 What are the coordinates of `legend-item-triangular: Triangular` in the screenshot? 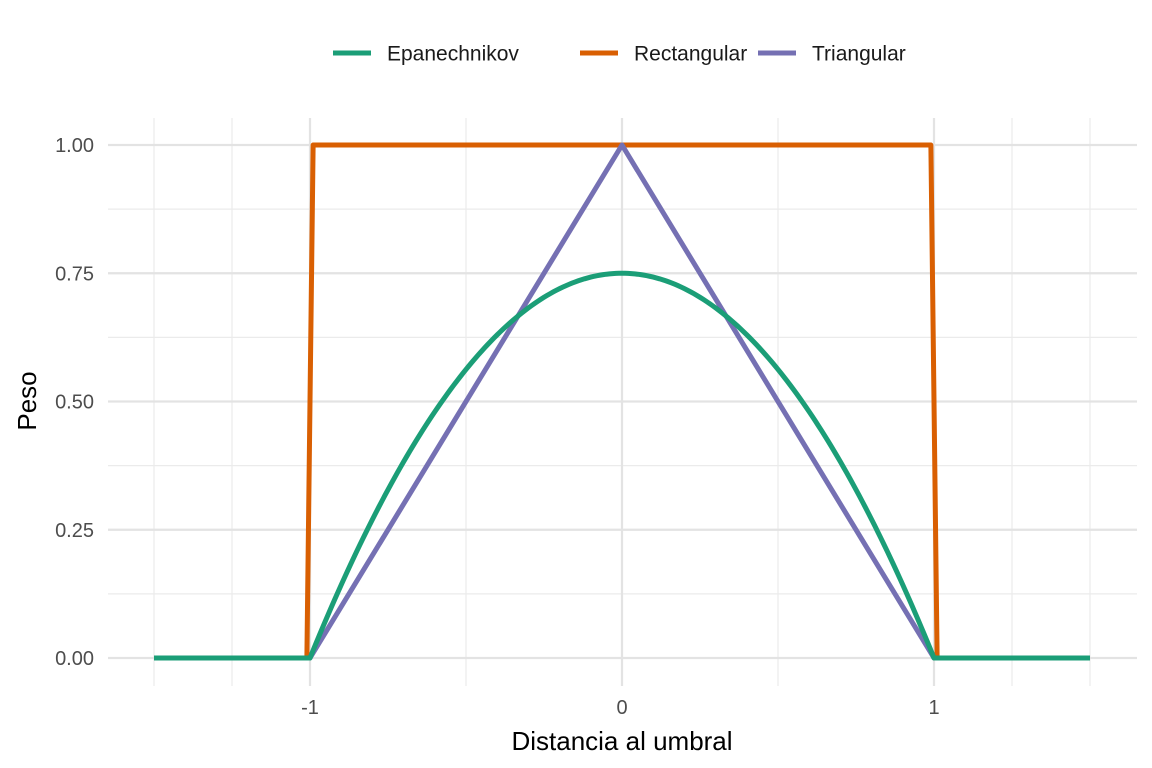 It's located at (832, 54).